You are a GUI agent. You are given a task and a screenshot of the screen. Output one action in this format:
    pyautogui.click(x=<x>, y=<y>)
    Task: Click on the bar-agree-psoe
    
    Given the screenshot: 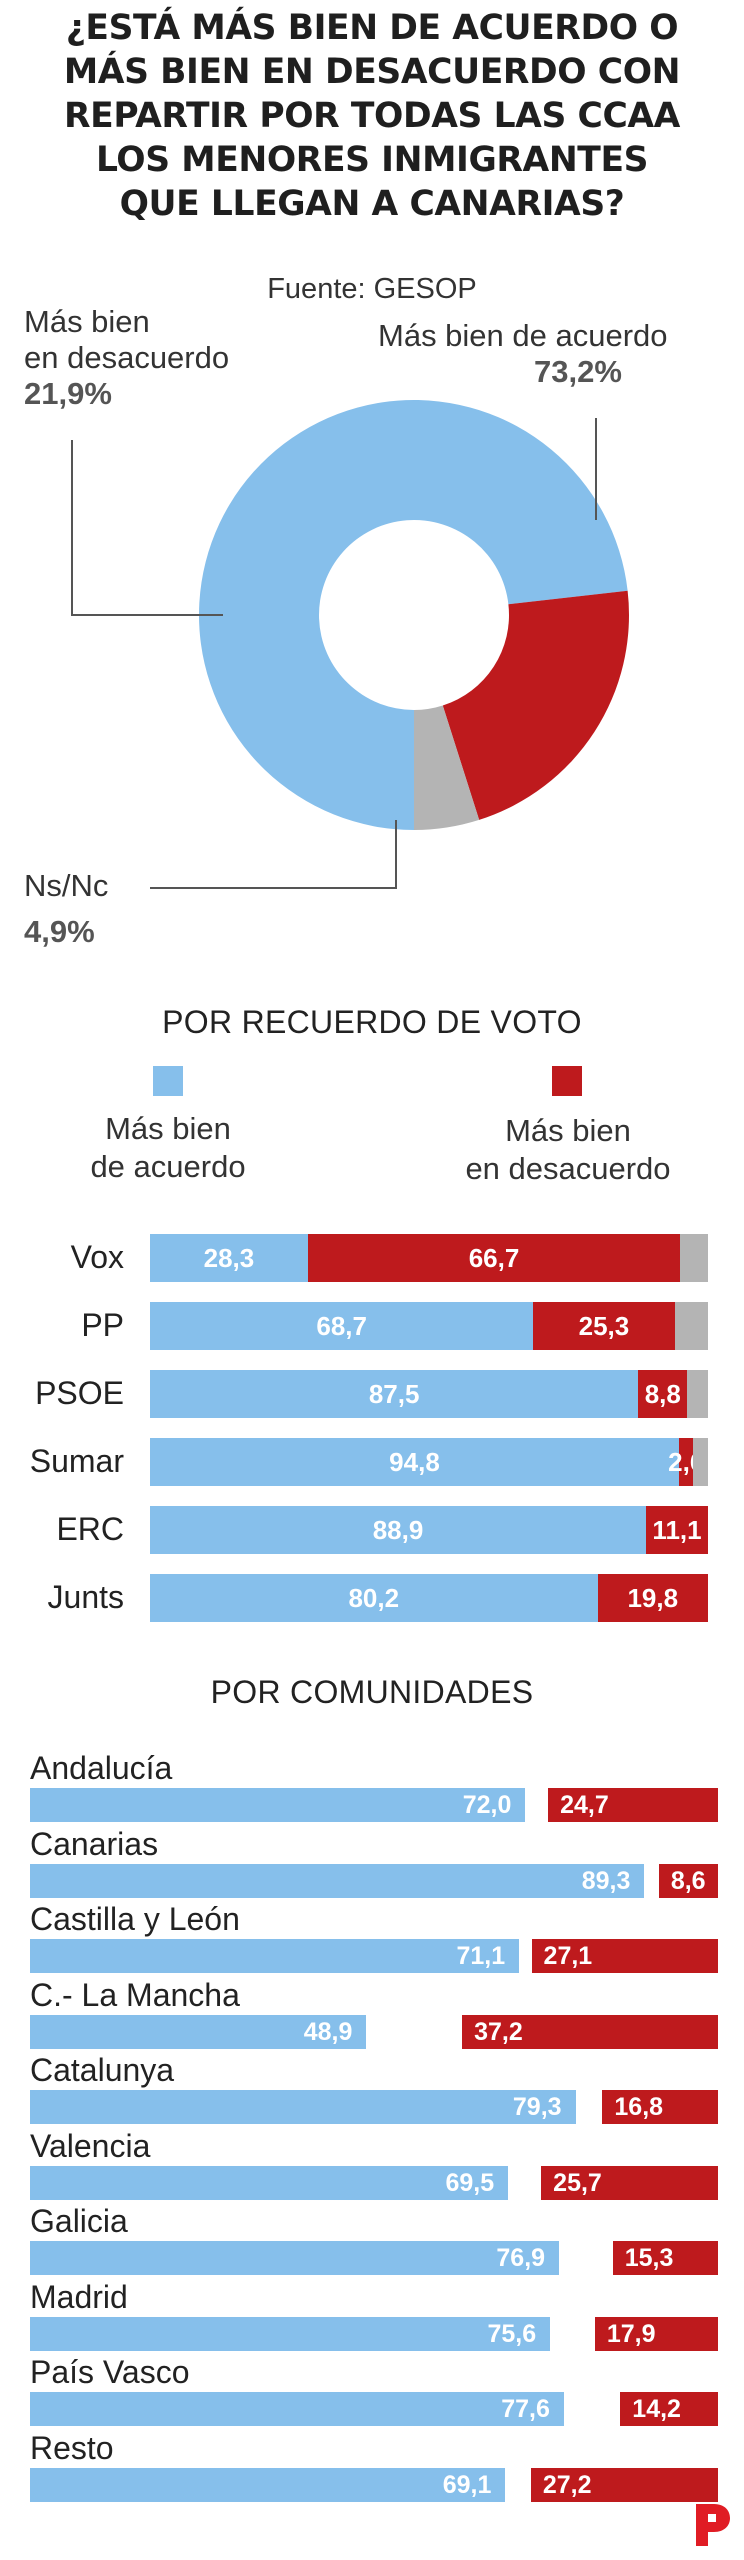 What is the action you would take?
    pyautogui.click(x=394, y=1394)
    